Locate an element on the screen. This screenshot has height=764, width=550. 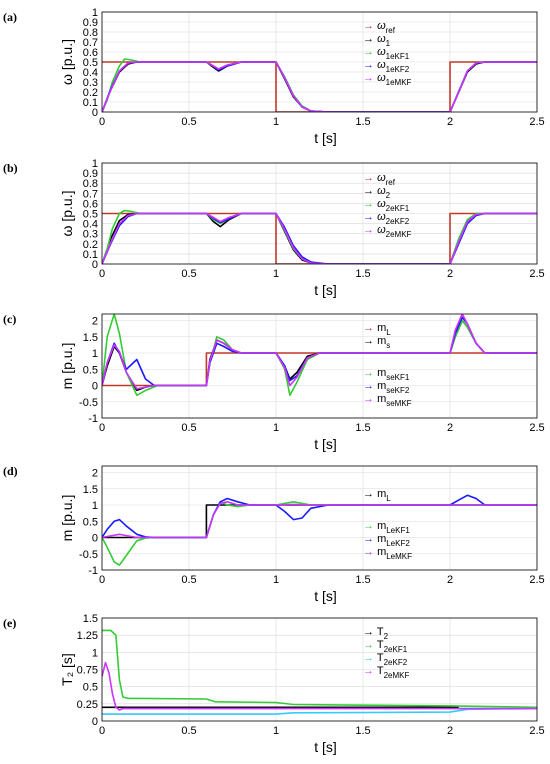
series-line-seMKF is located at coordinates (319, 352).